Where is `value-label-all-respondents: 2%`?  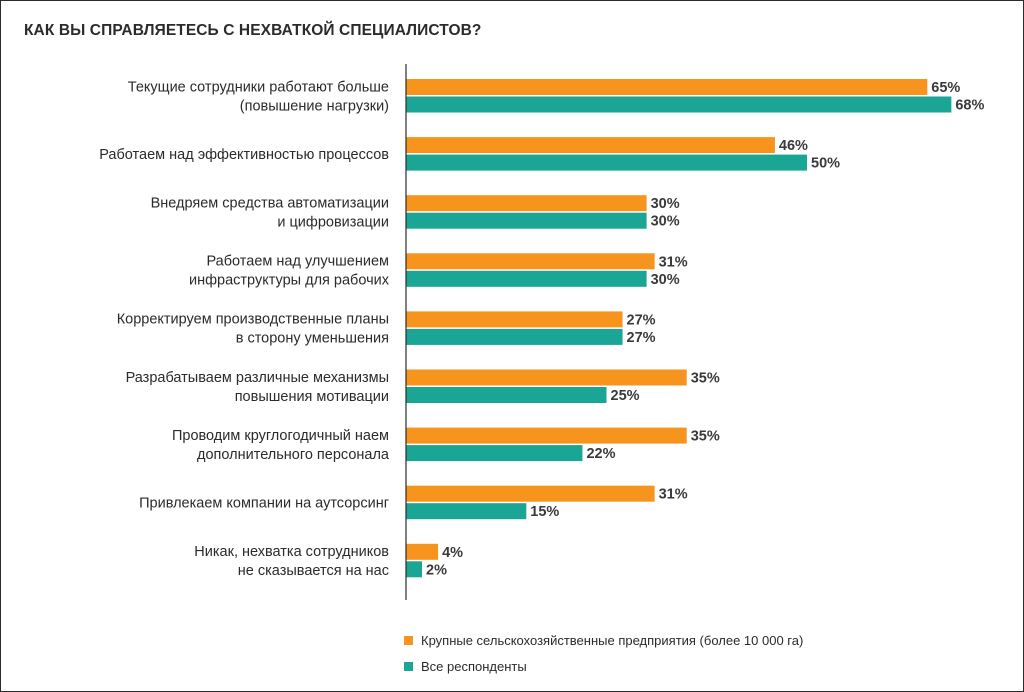 value-label-all-respondents: 2% is located at coordinates (436, 570).